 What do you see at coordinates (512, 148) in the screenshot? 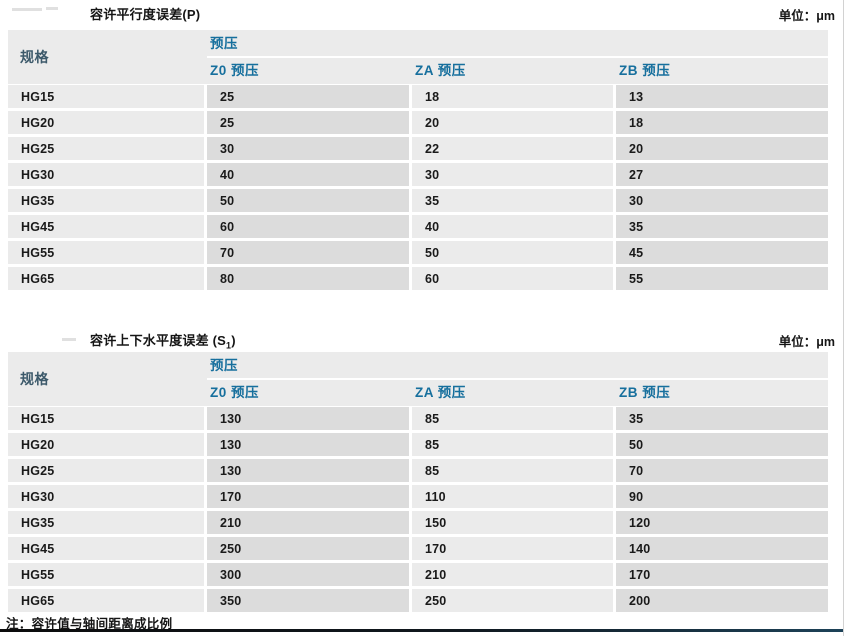
I see `za-value-cell: 22` at bounding box center [512, 148].